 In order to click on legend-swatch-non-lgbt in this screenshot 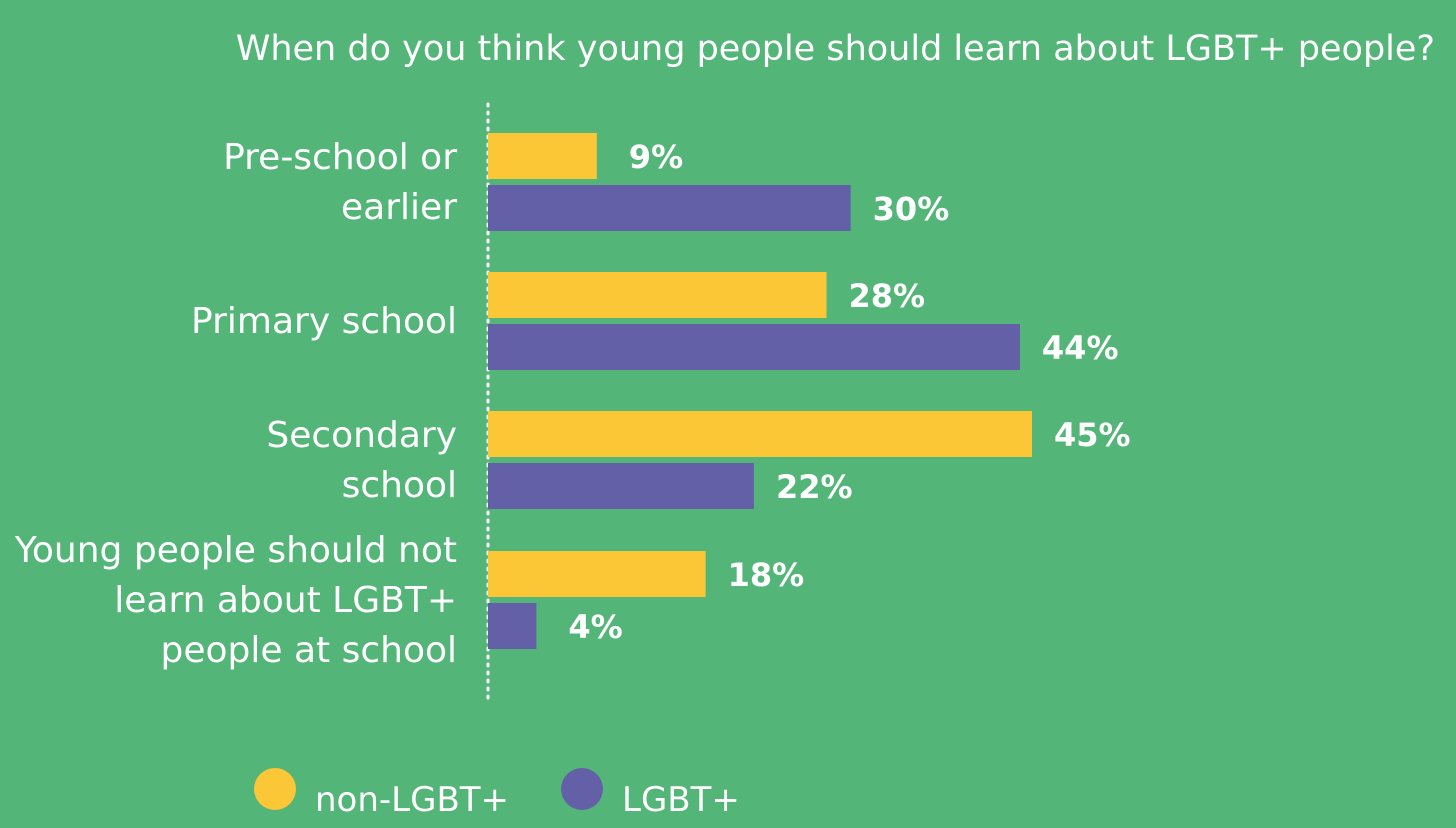, I will do `click(275, 789)`.